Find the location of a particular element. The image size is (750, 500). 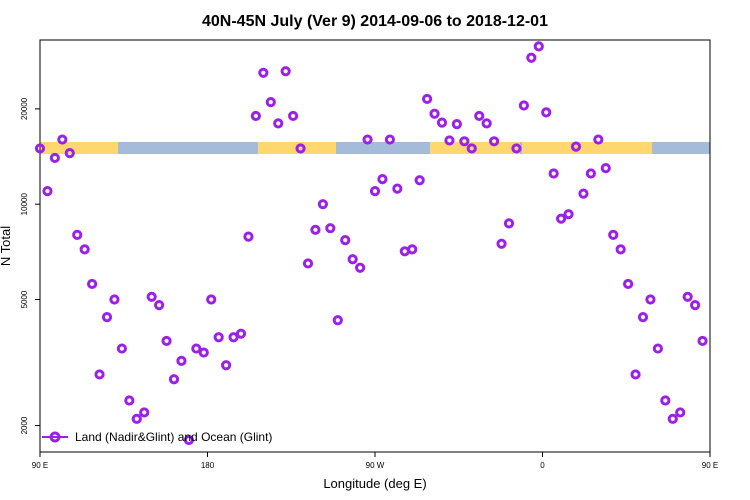

x-tick-label: 180 is located at coordinates (208, 465).